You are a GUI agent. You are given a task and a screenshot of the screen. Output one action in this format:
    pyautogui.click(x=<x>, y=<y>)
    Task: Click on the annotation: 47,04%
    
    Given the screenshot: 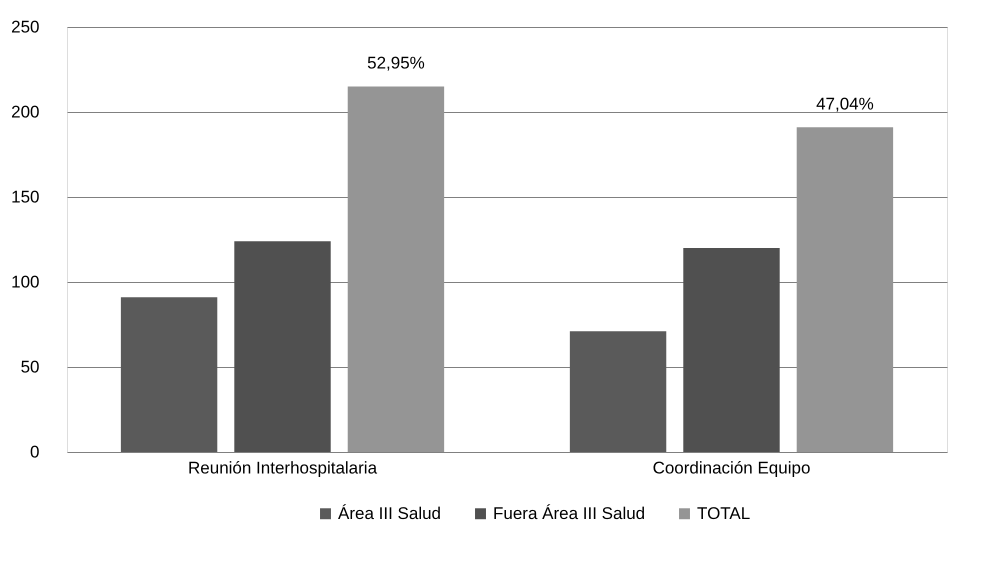 What is the action you would take?
    pyautogui.click(x=845, y=104)
    